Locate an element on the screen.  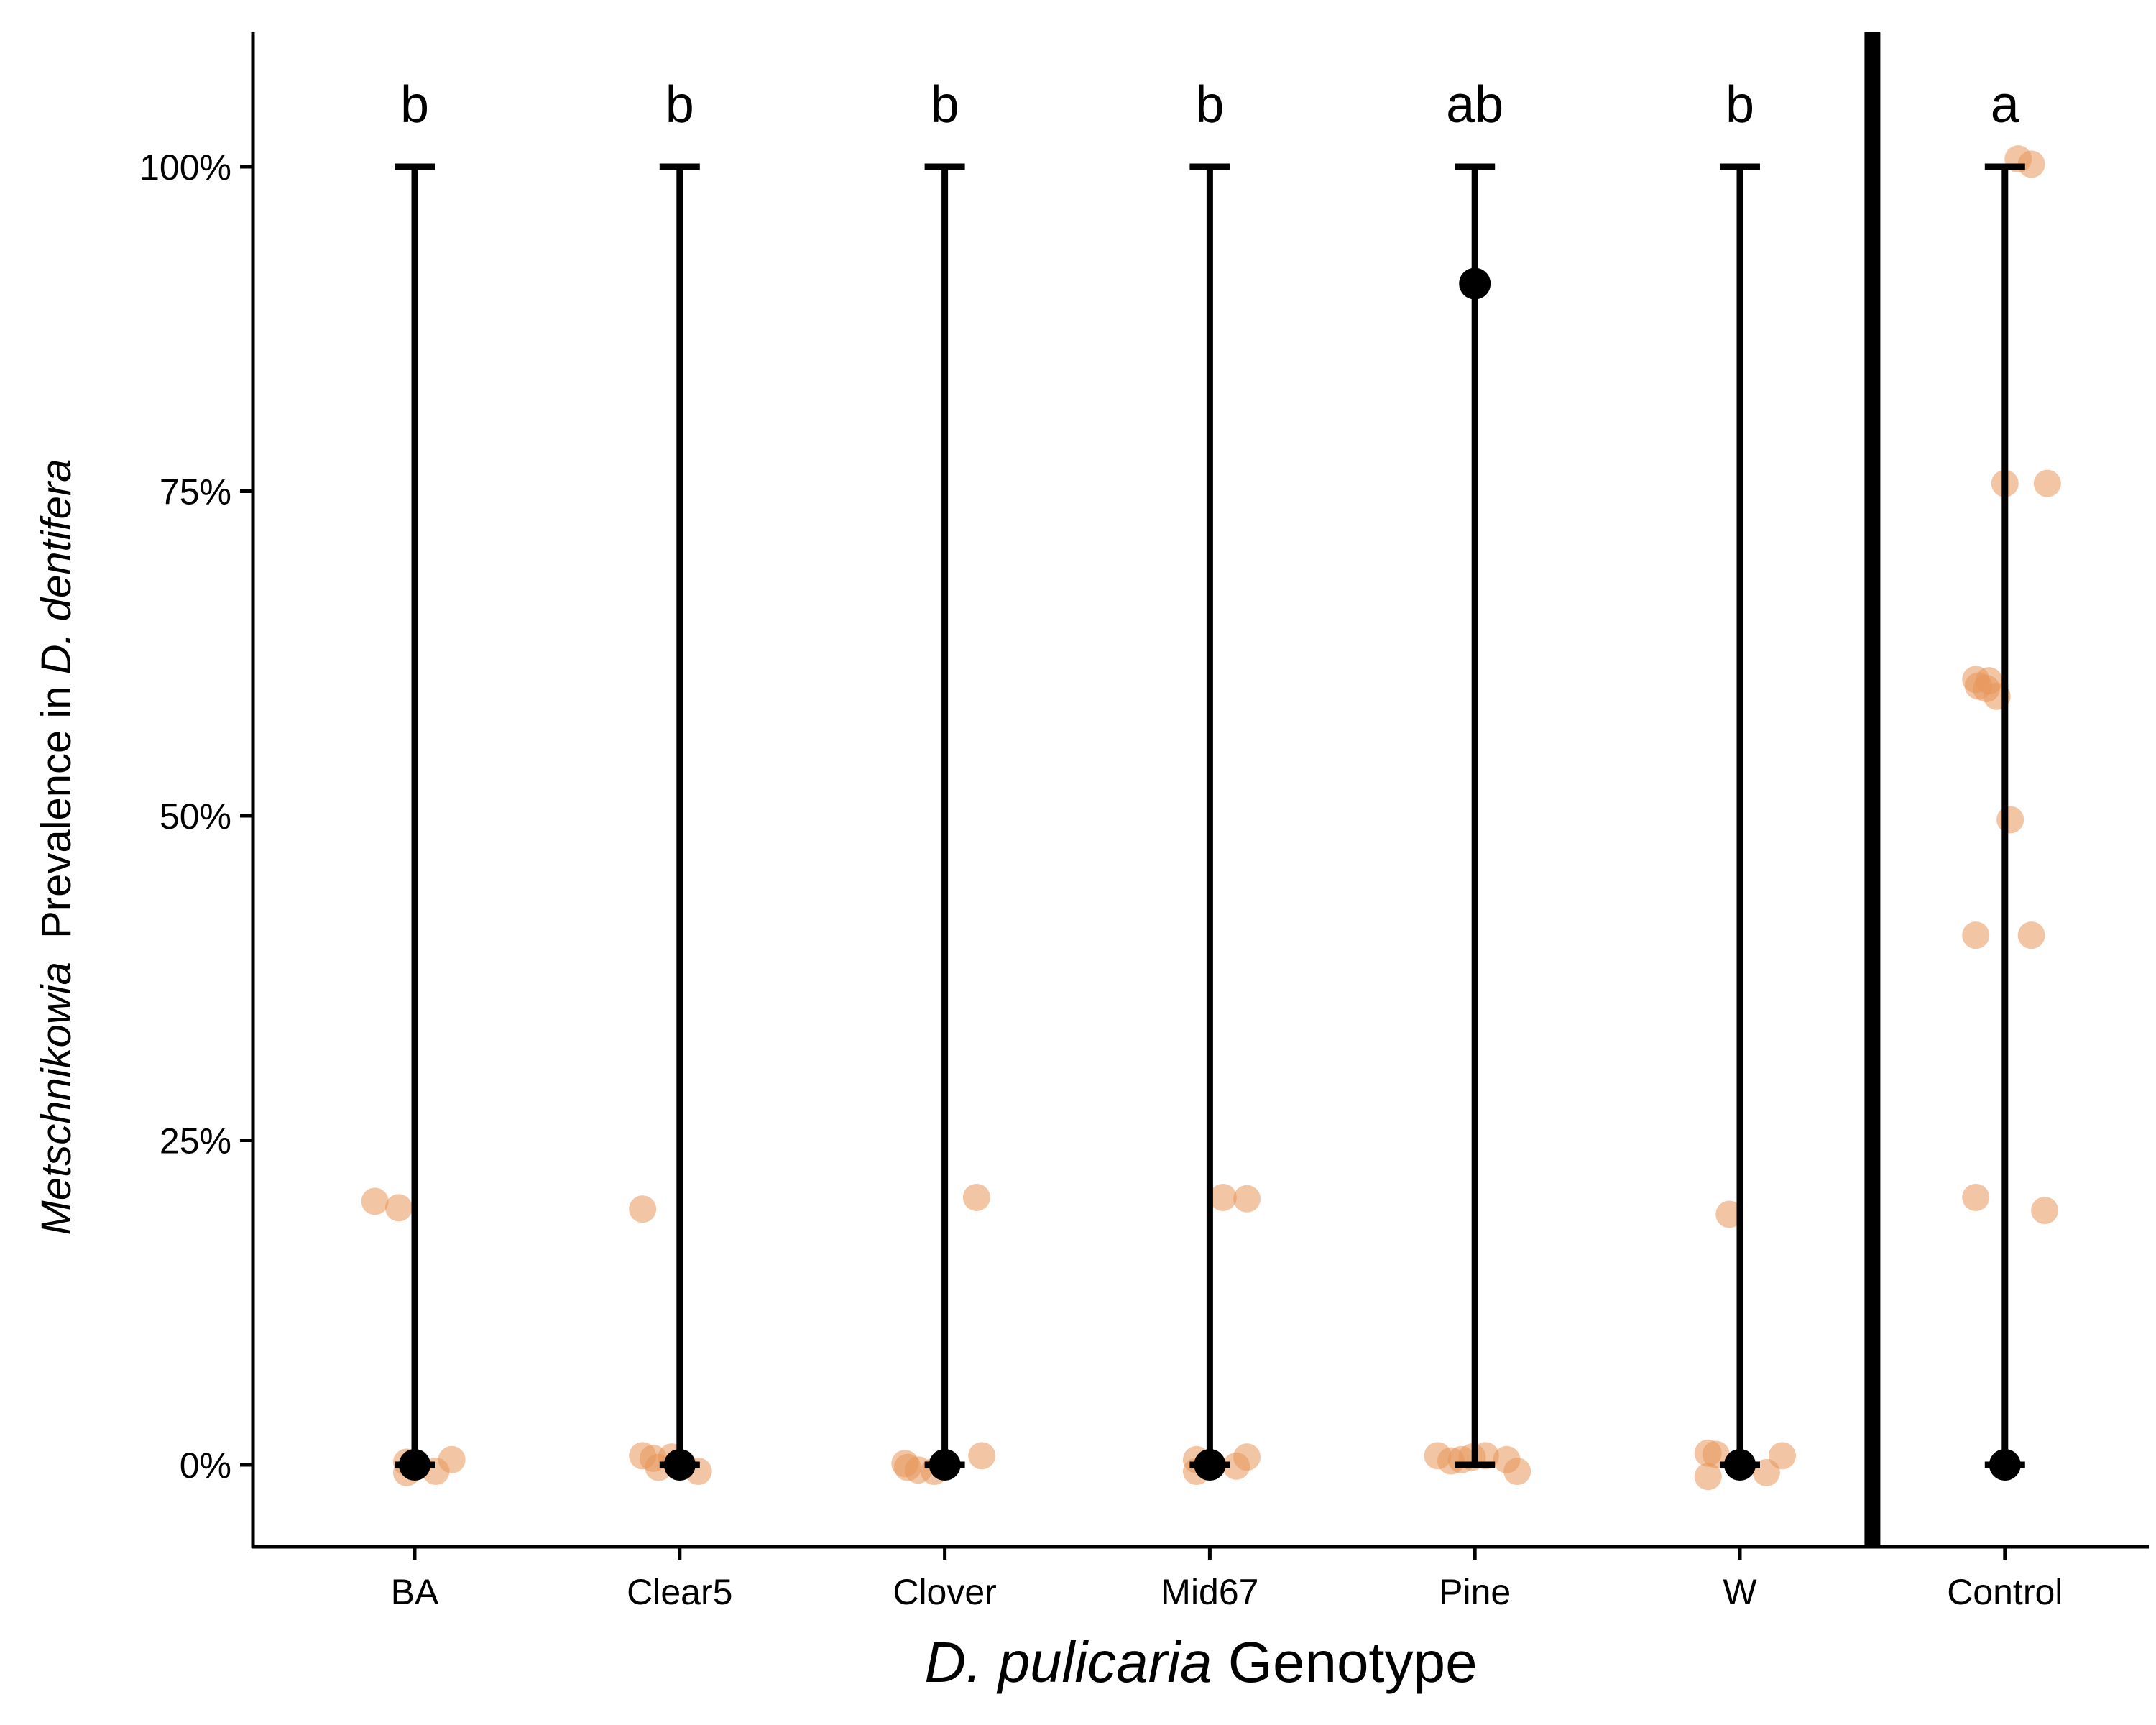
x-axis-title-rest: Genotype is located at coordinates (1345, 1662).